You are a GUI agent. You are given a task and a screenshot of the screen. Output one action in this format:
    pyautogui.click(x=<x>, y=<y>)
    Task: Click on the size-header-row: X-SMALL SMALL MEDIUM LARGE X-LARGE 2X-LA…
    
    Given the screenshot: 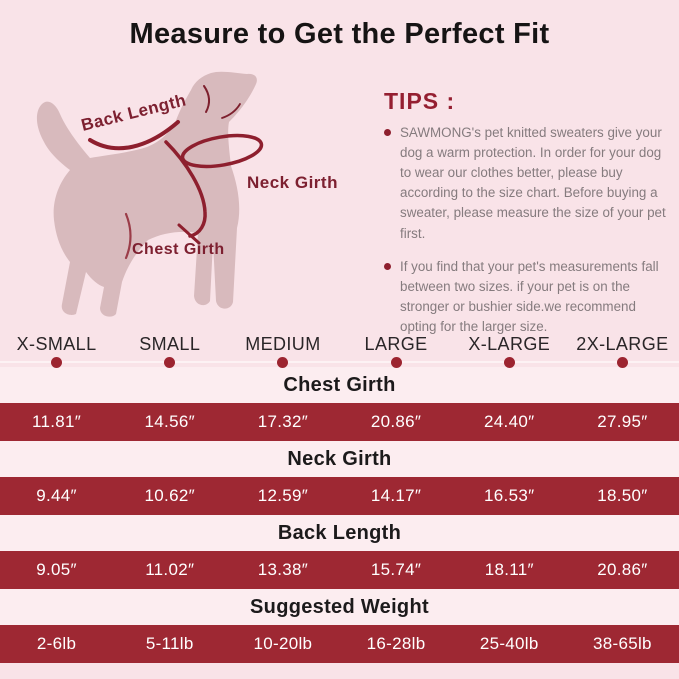 What is the action you would take?
    pyautogui.click(x=339, y=344)
    